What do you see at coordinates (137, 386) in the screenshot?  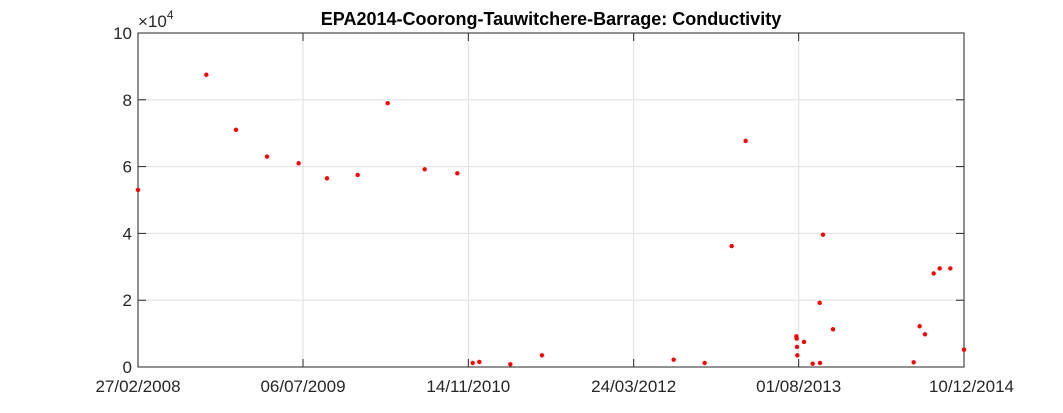 I see `x-tick-label: 27/02/2008` at bounding box center [137, 386].